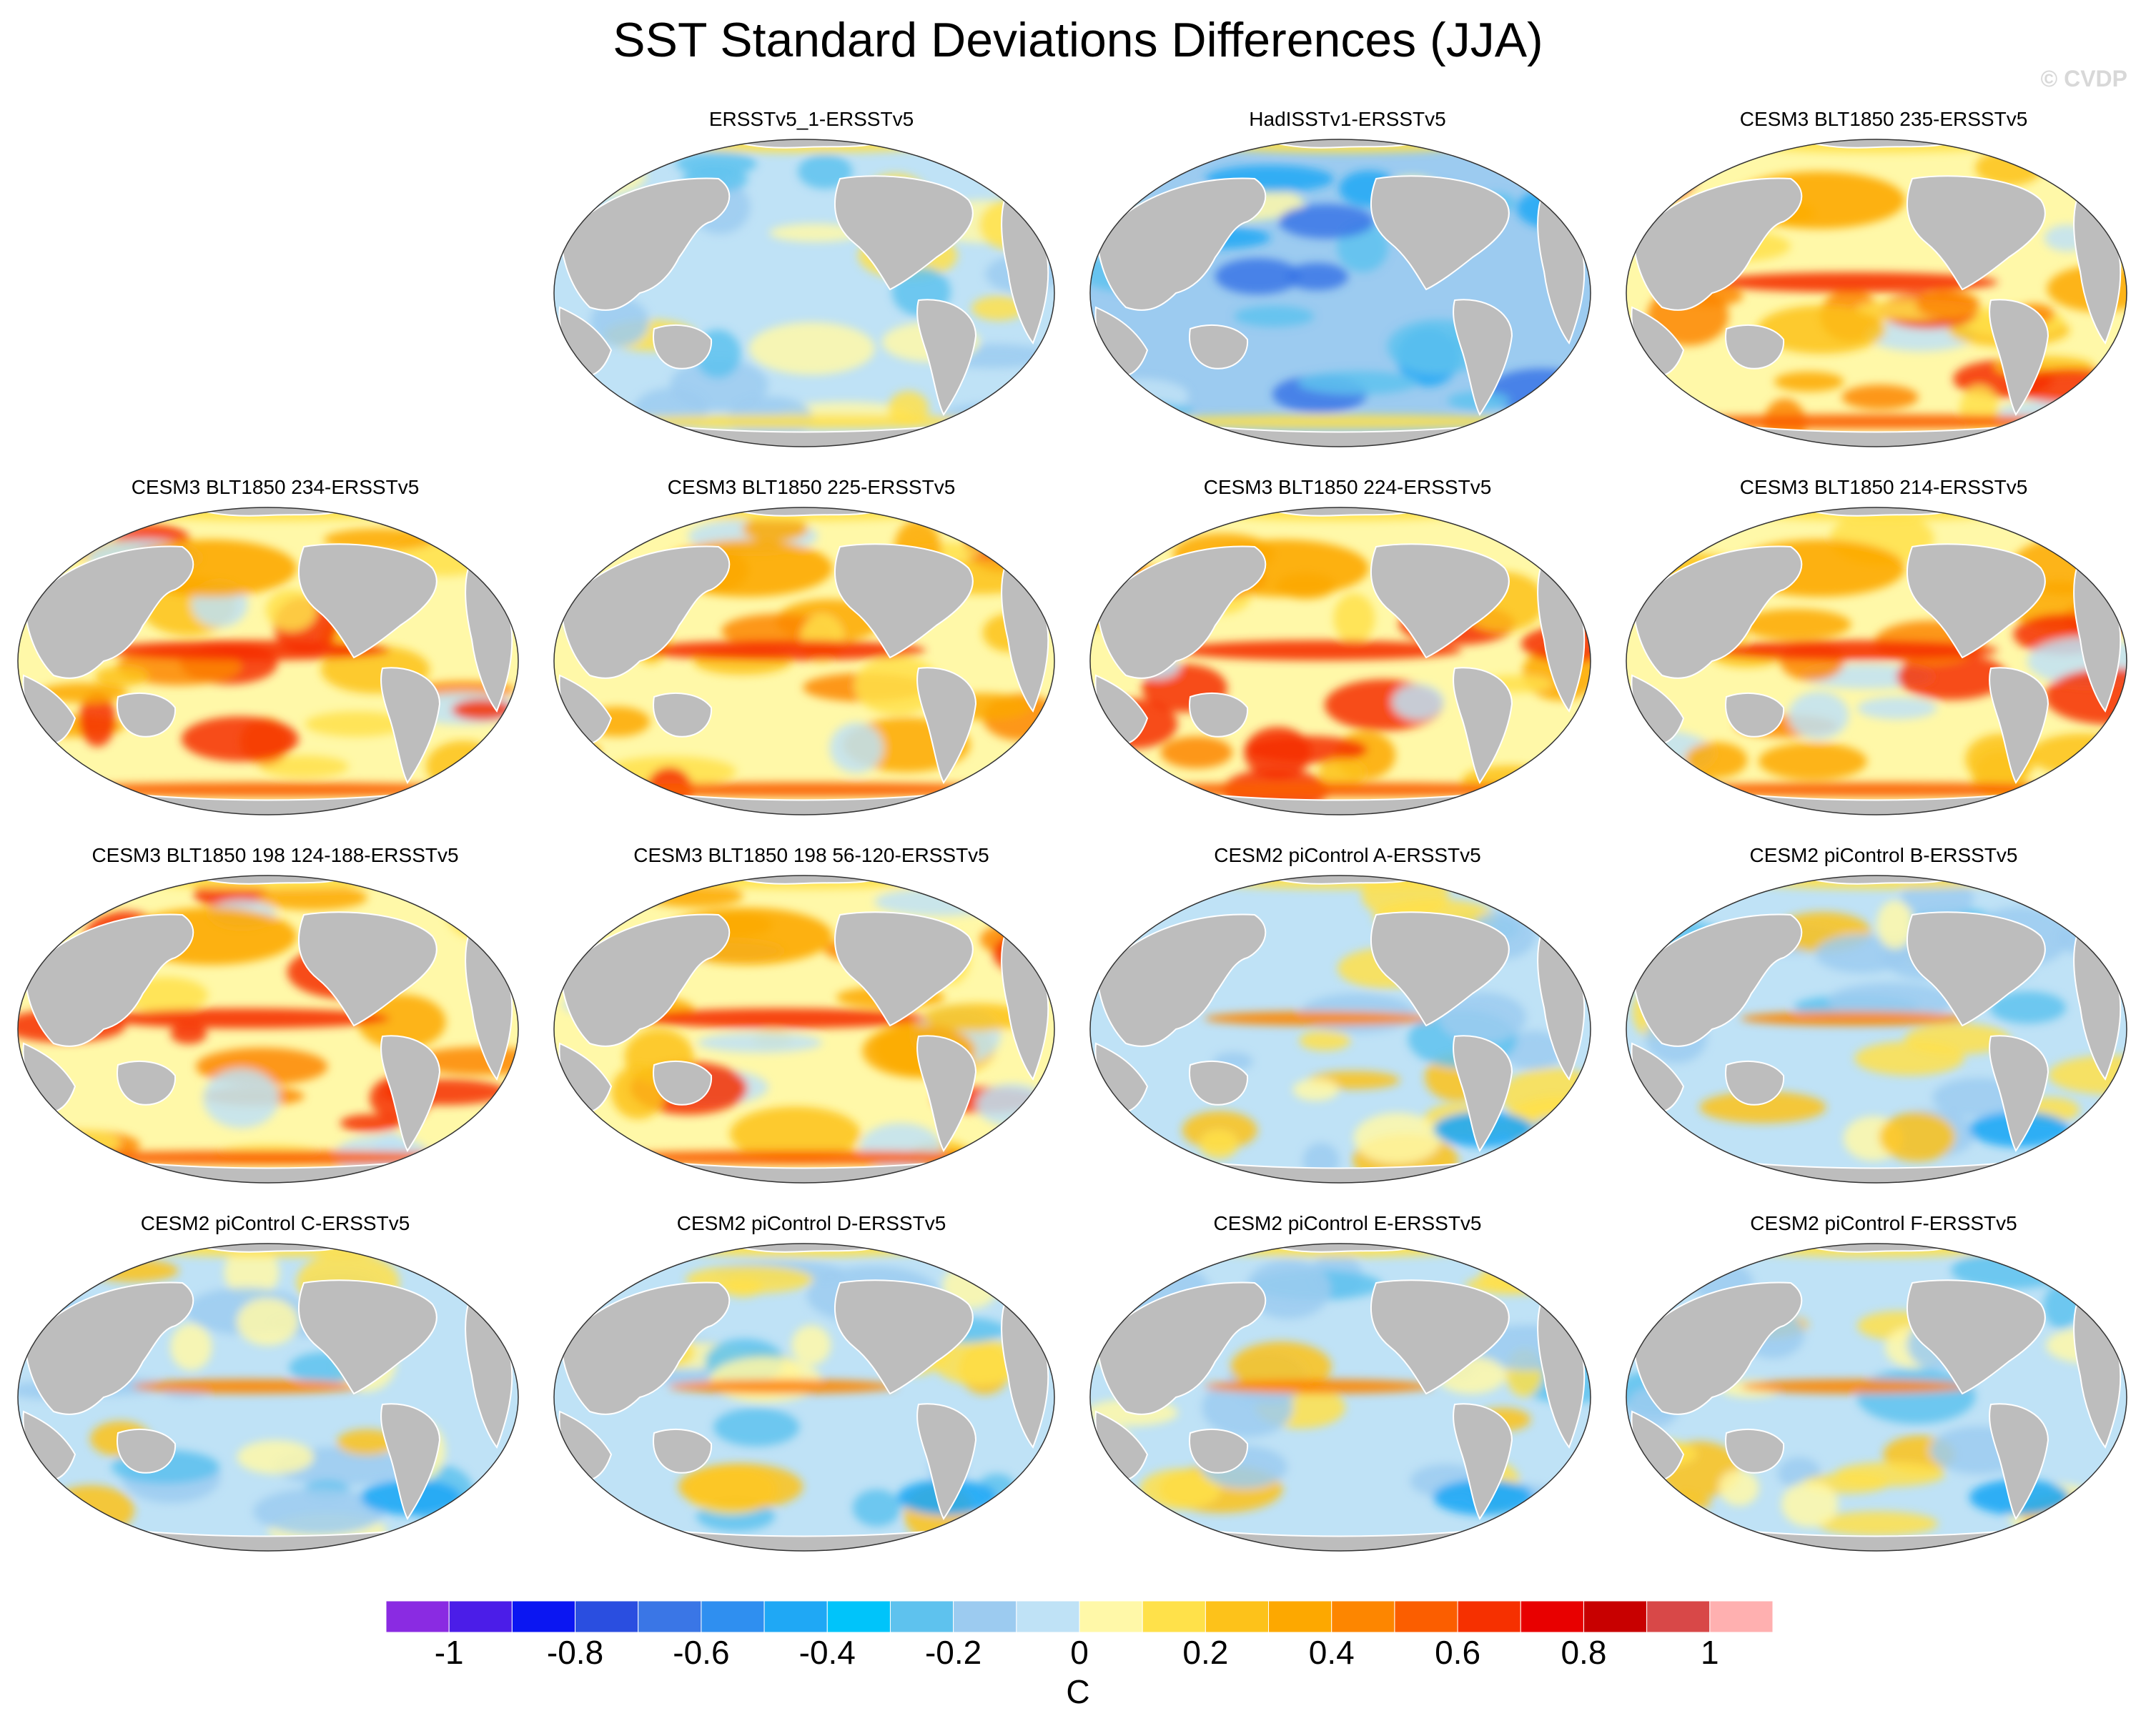  I want to click on map-panel: CESM2 piControl B-ERSSTv5, so click(1883, 1022).